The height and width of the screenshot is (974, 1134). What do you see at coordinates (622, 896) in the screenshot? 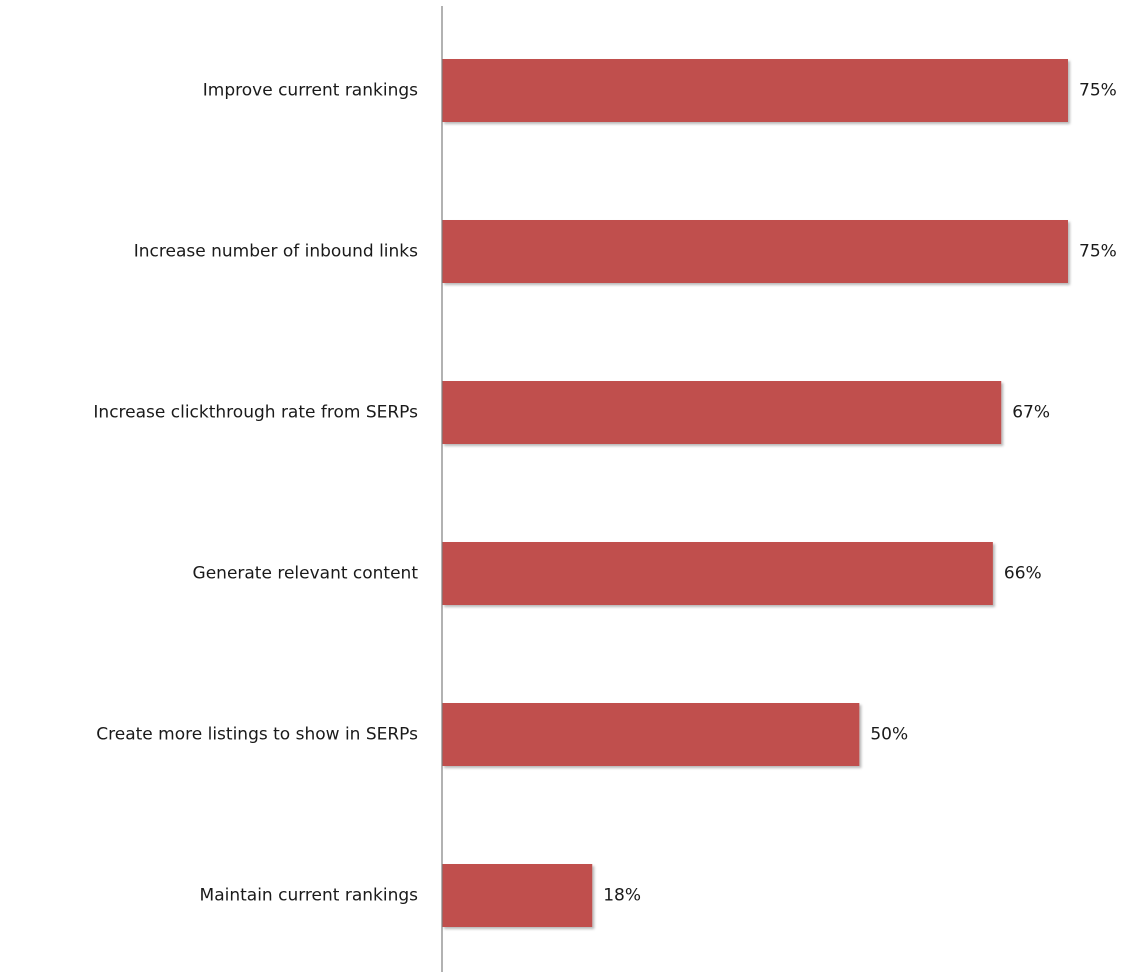
I see `data-label: 18%` at bounding box center [622, 896].